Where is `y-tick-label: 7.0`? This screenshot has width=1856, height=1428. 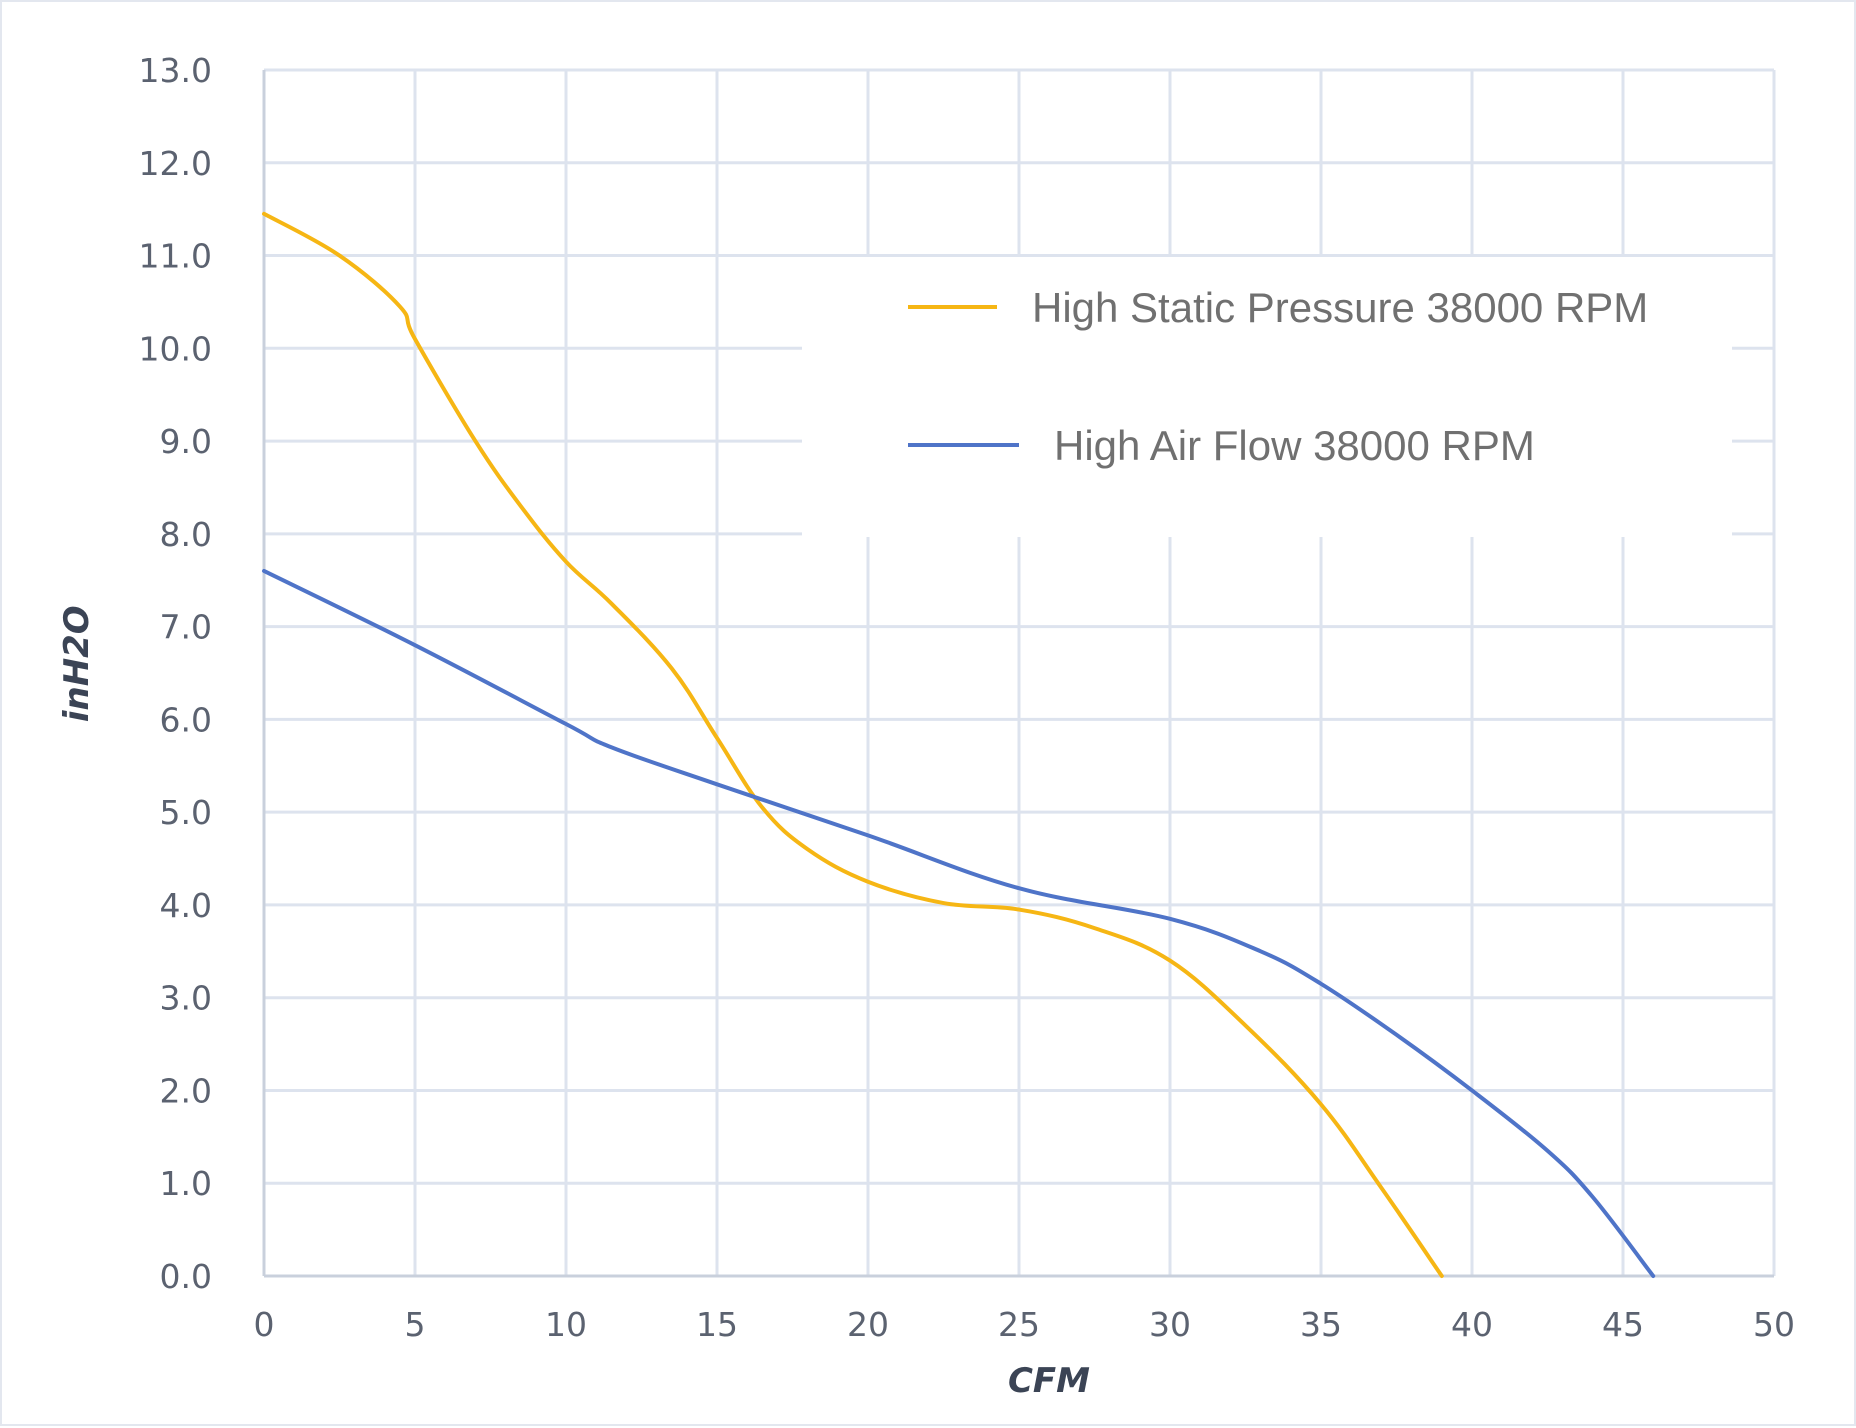 y-tick-label: 7.0 is located at coordinates (186, 627).